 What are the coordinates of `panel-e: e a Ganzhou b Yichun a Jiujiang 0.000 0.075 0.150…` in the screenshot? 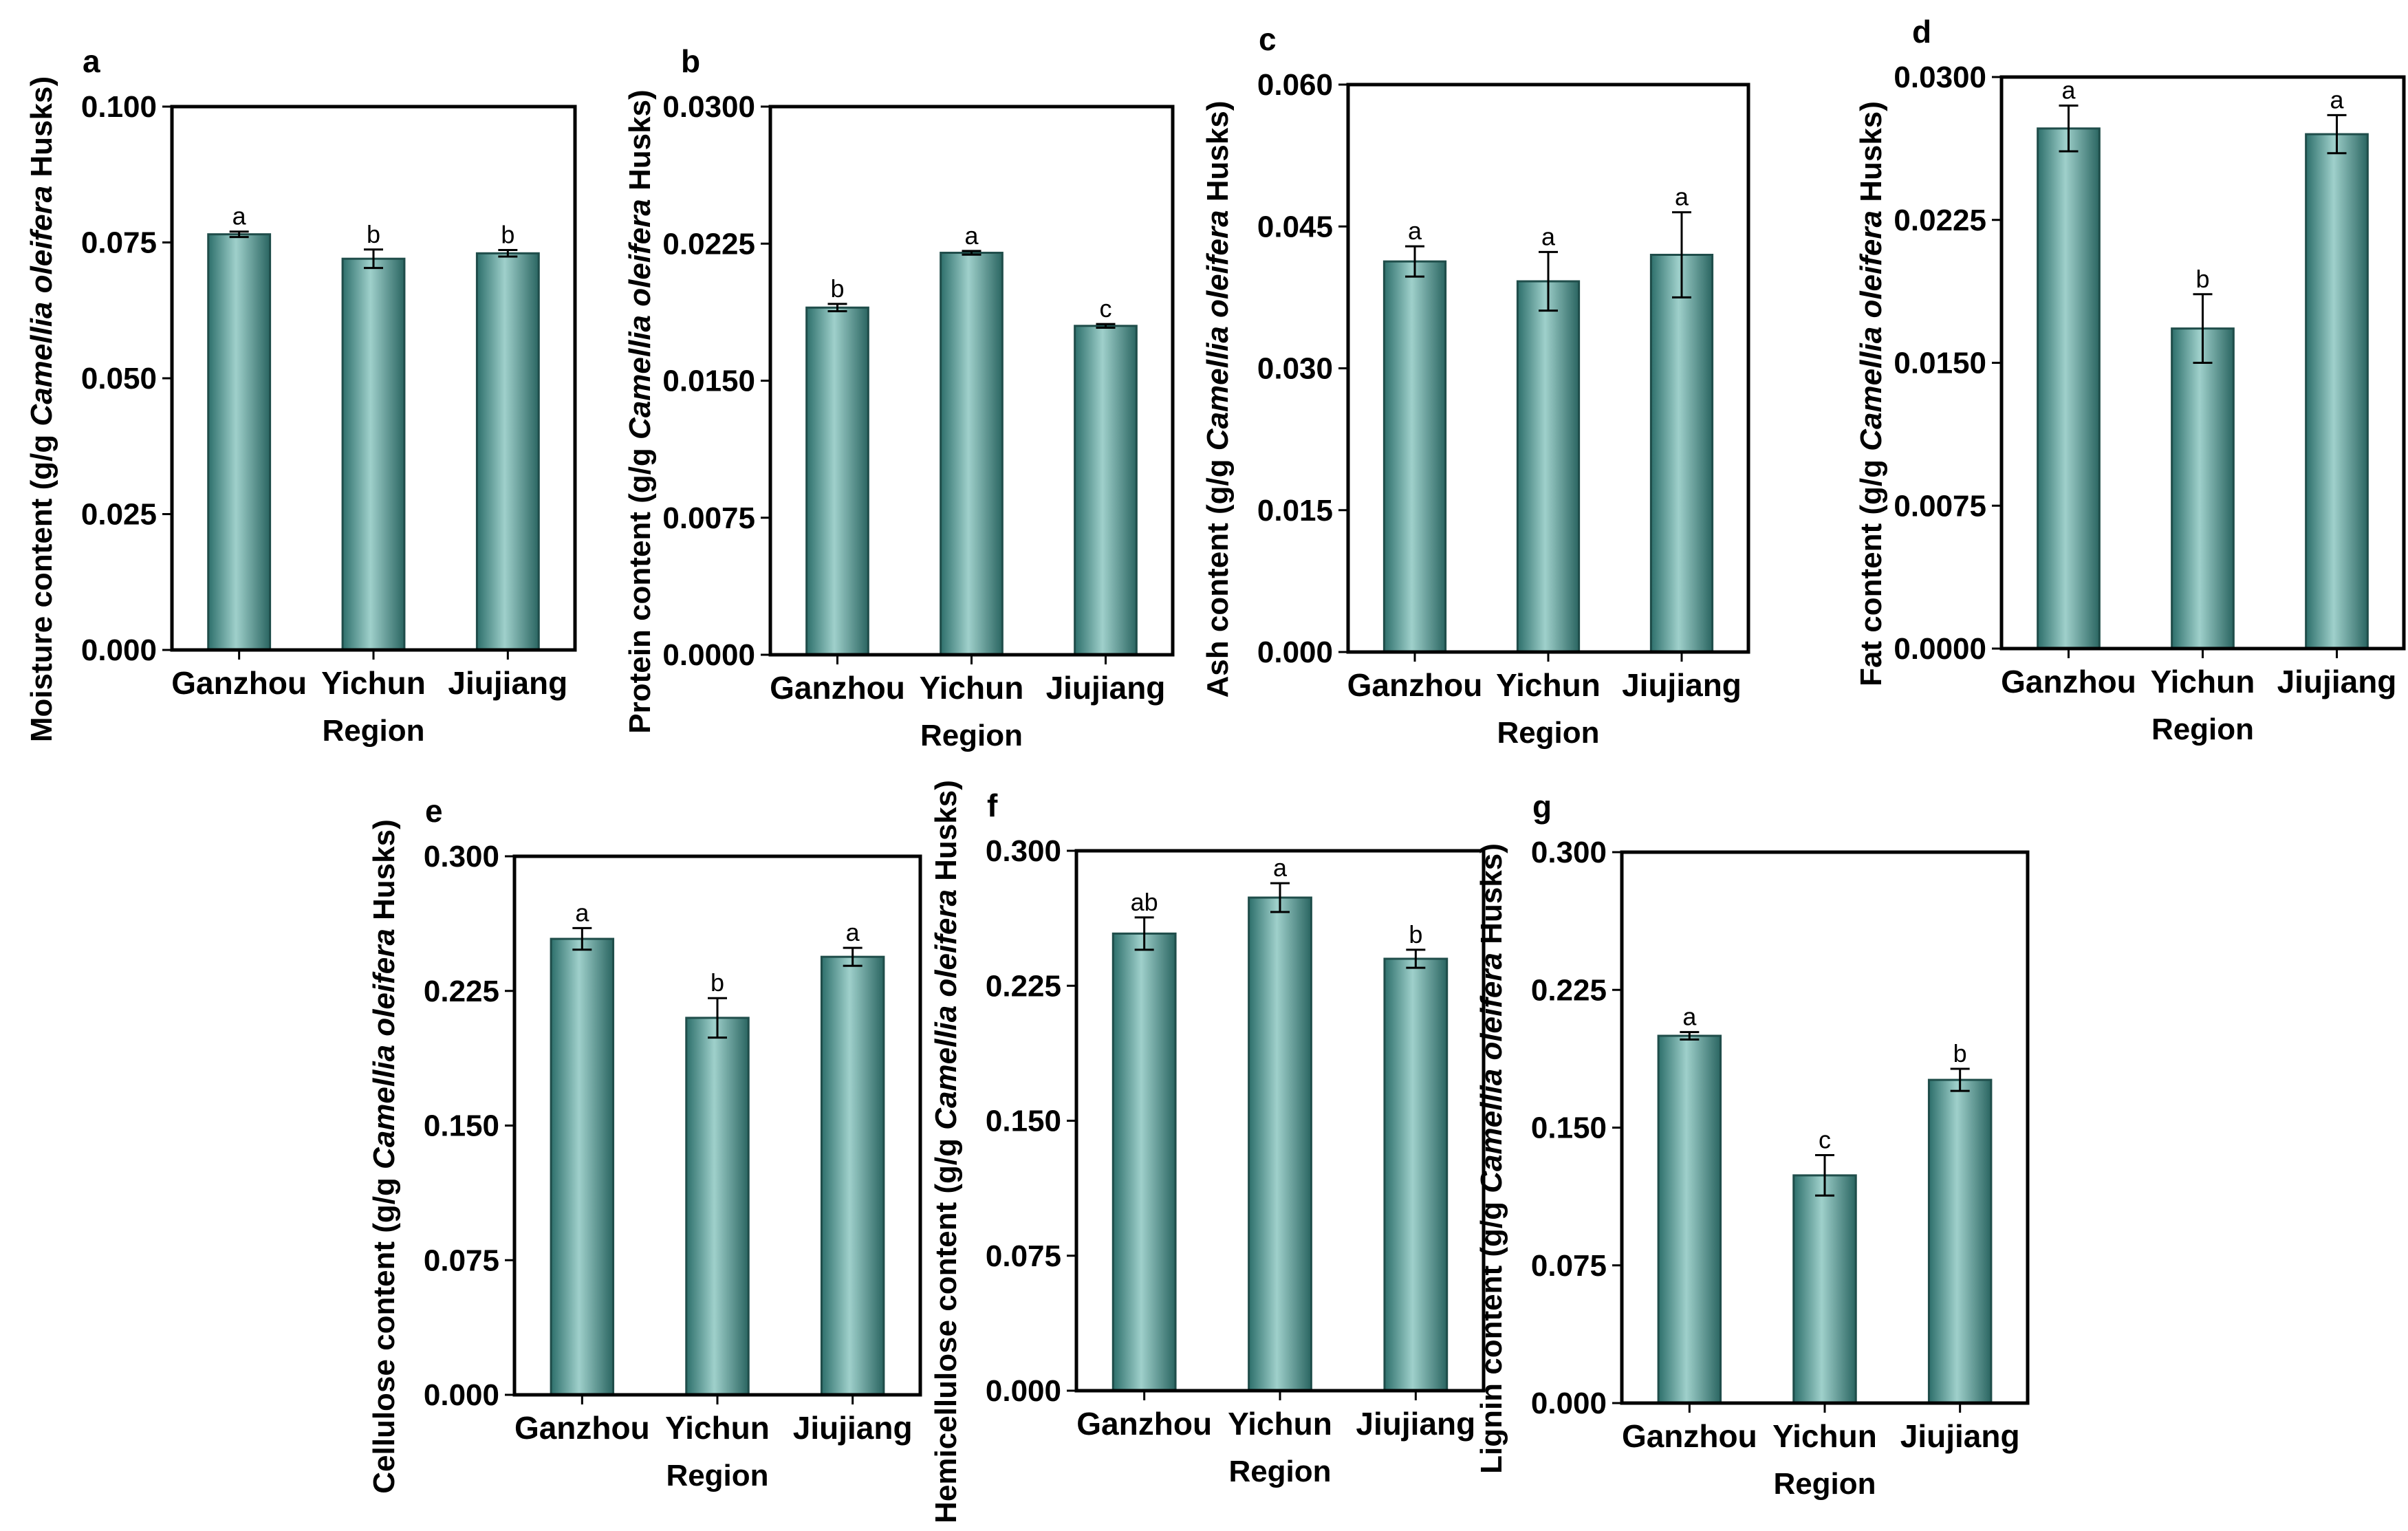 It's located at (644, 1143).